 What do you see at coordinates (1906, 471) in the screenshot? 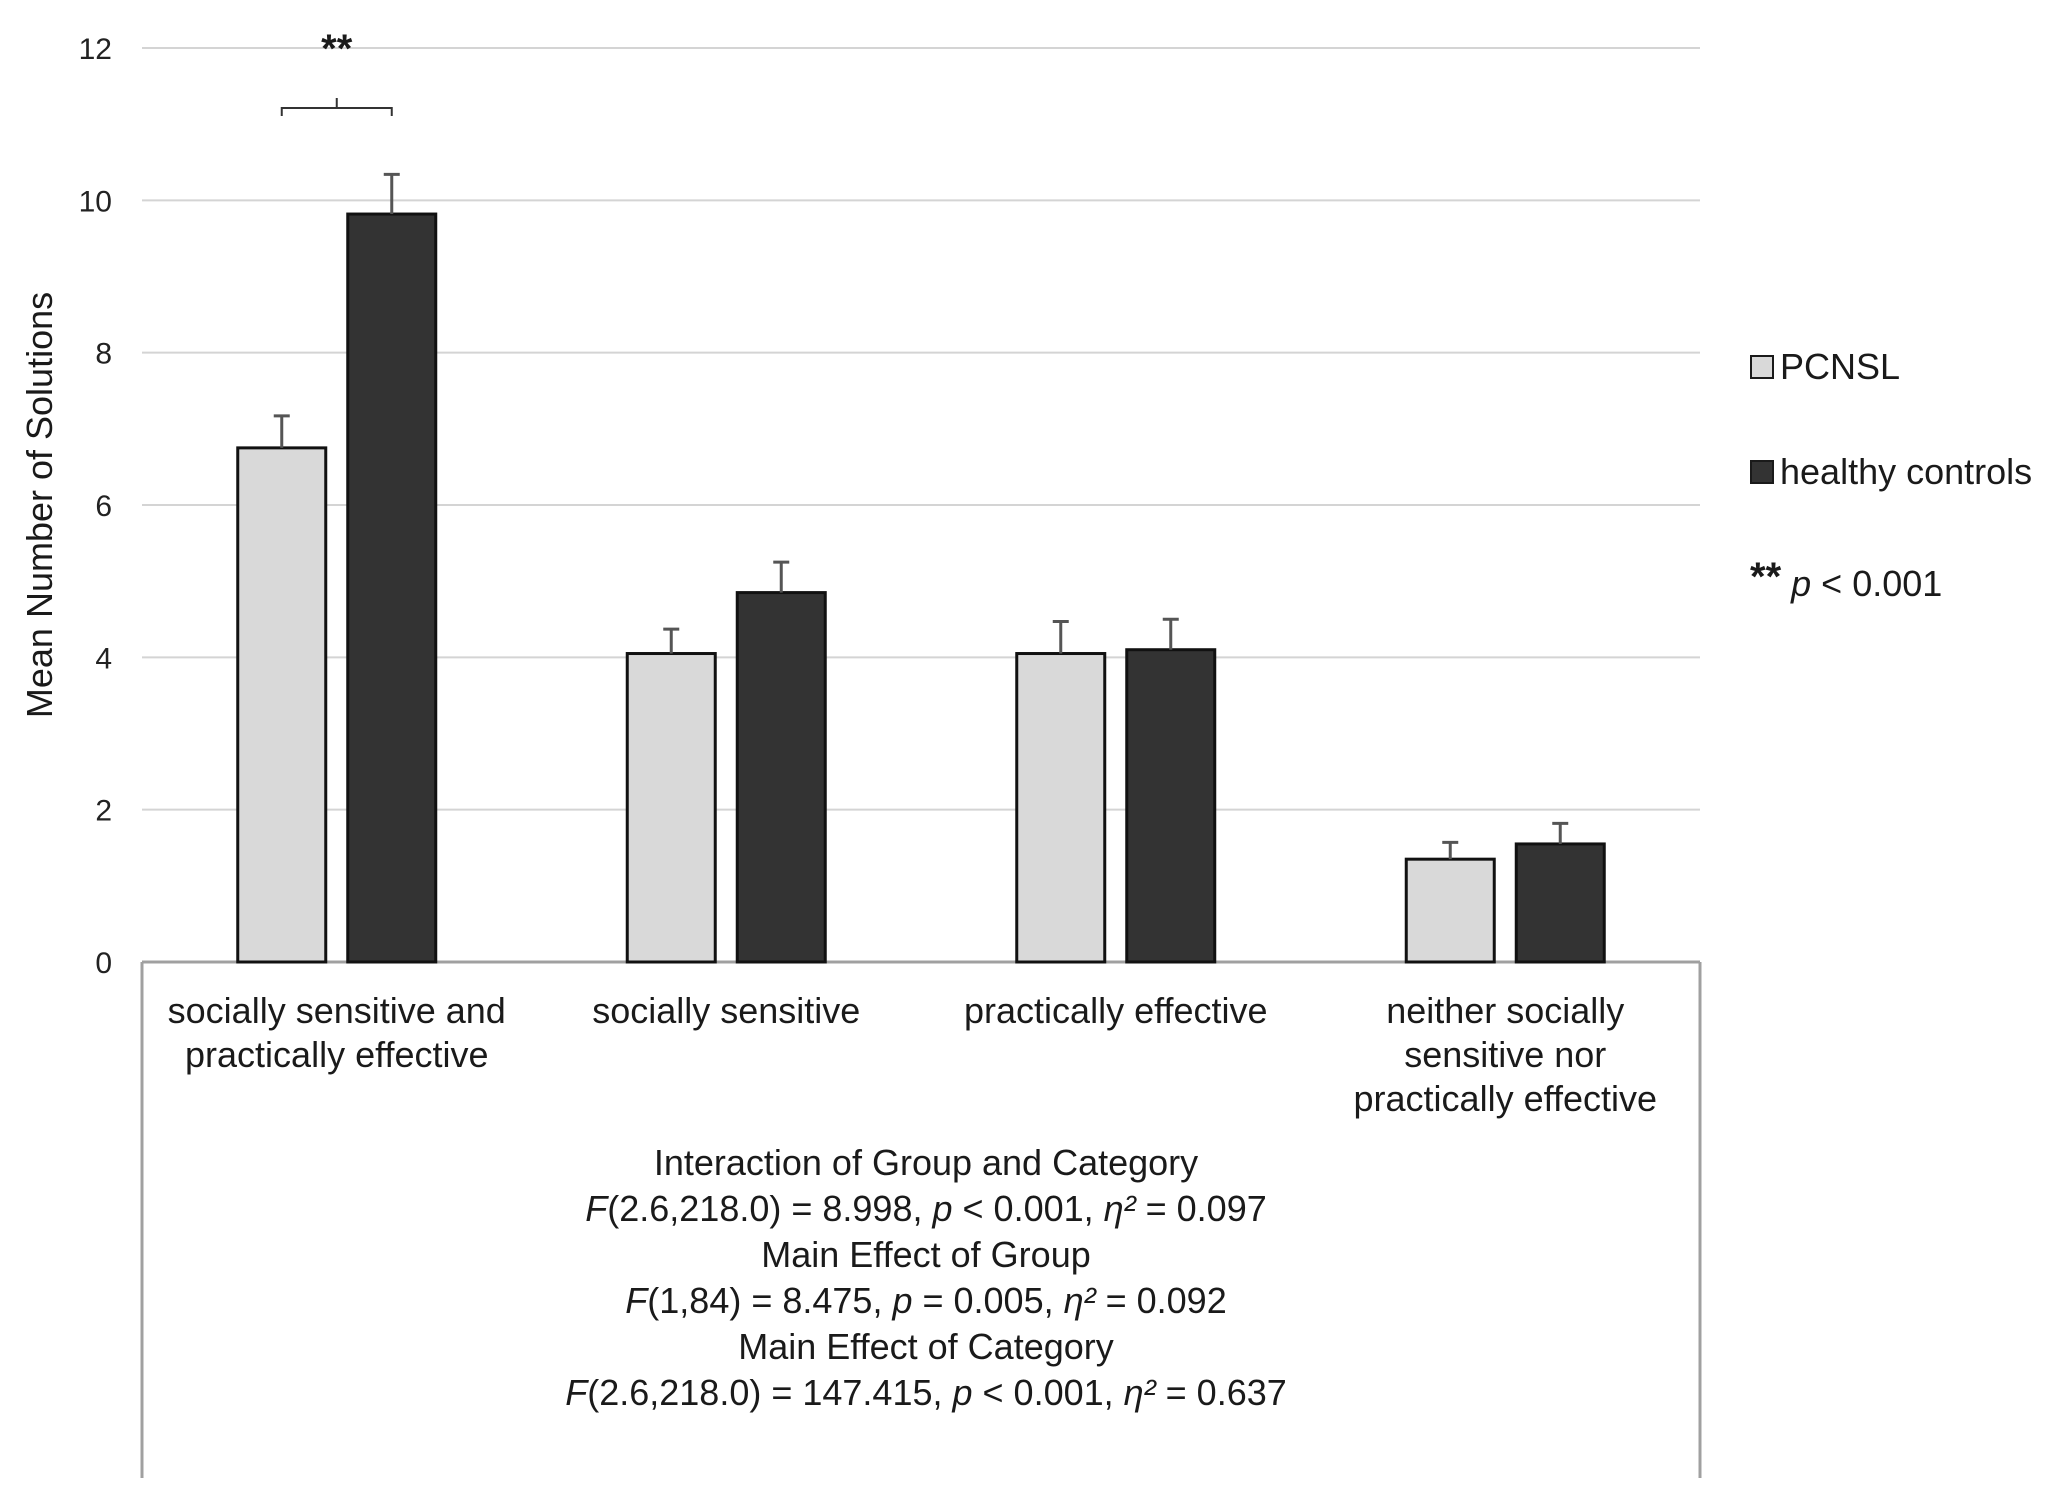
I see `legend-label-healthy-controls: healthy controls` at bounding box center [1906, 471].